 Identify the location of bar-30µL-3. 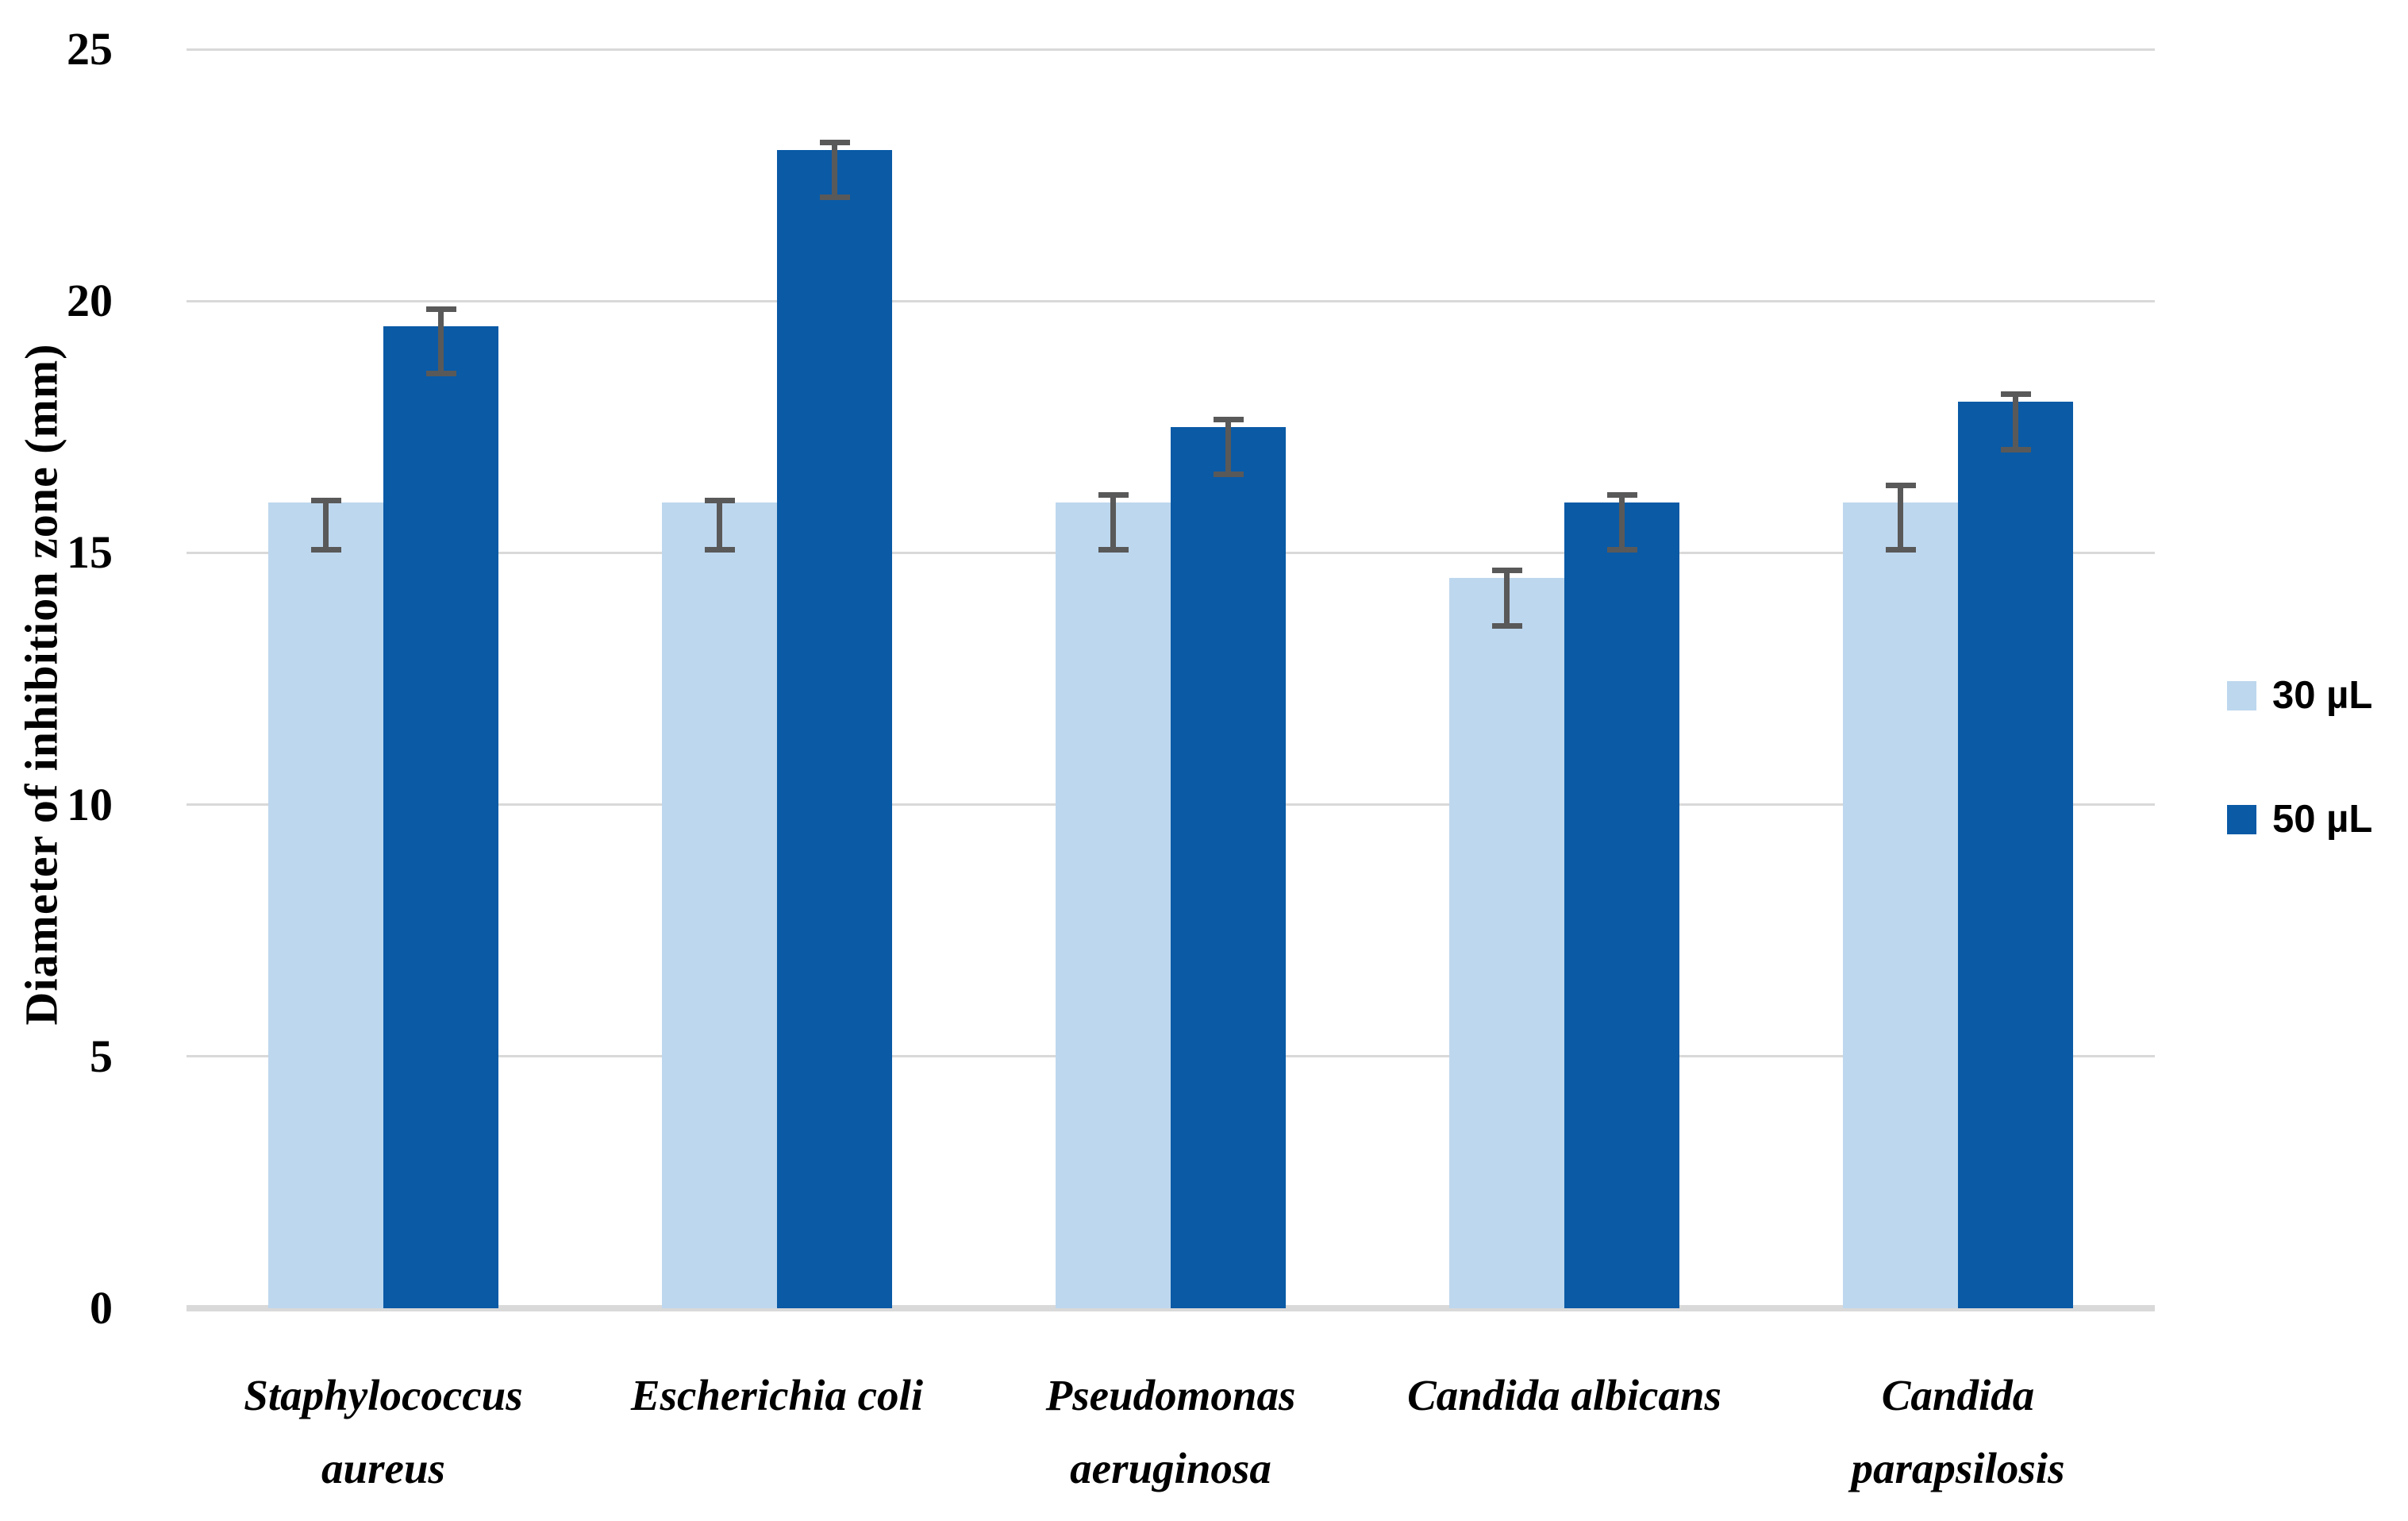
(1506, 943).